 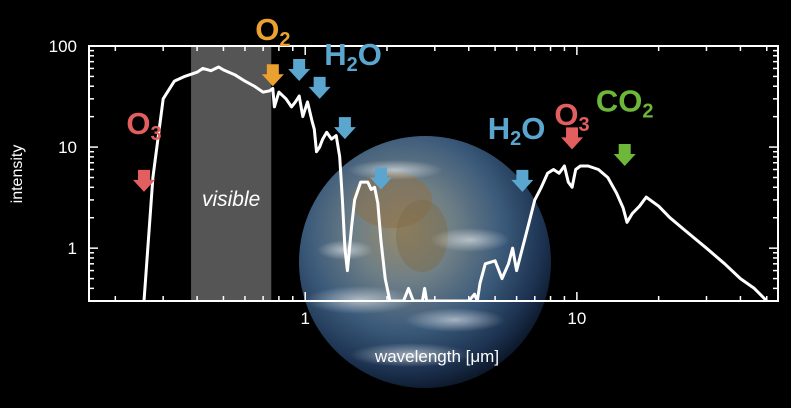 I want to click on visible-band, so click(x=231, y=173).